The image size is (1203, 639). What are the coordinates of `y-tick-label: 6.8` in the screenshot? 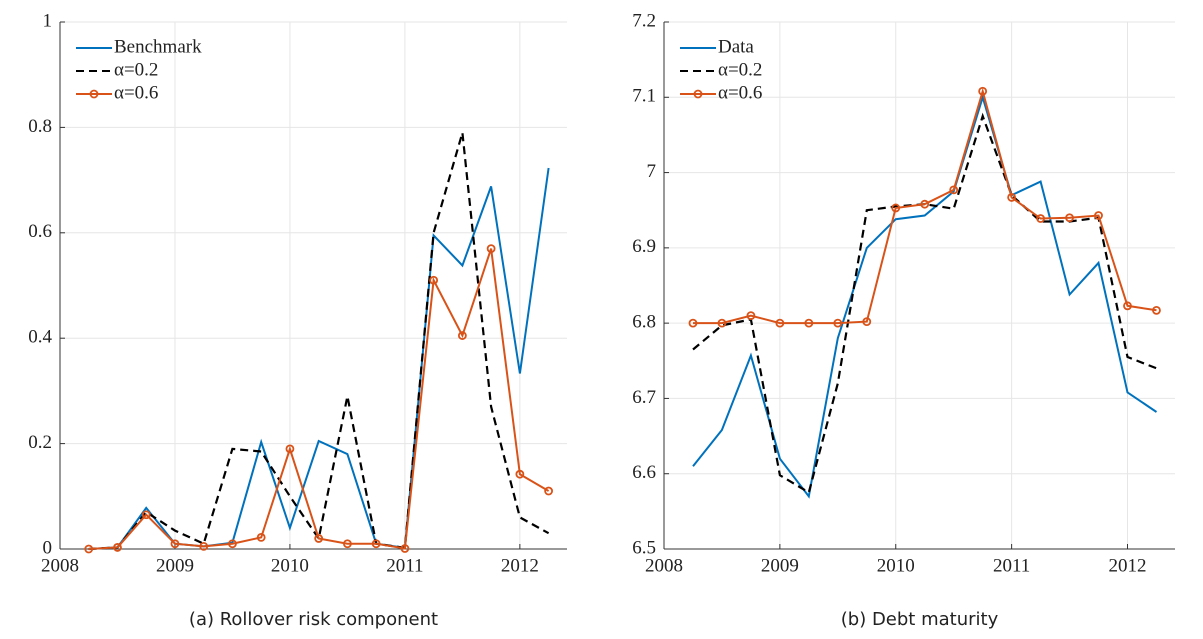 It's located at (644, 322).